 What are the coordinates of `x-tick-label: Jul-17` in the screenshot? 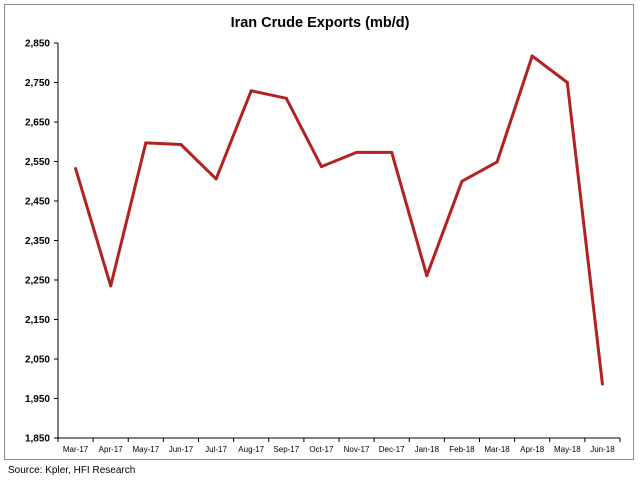 It's located at (216, 449).